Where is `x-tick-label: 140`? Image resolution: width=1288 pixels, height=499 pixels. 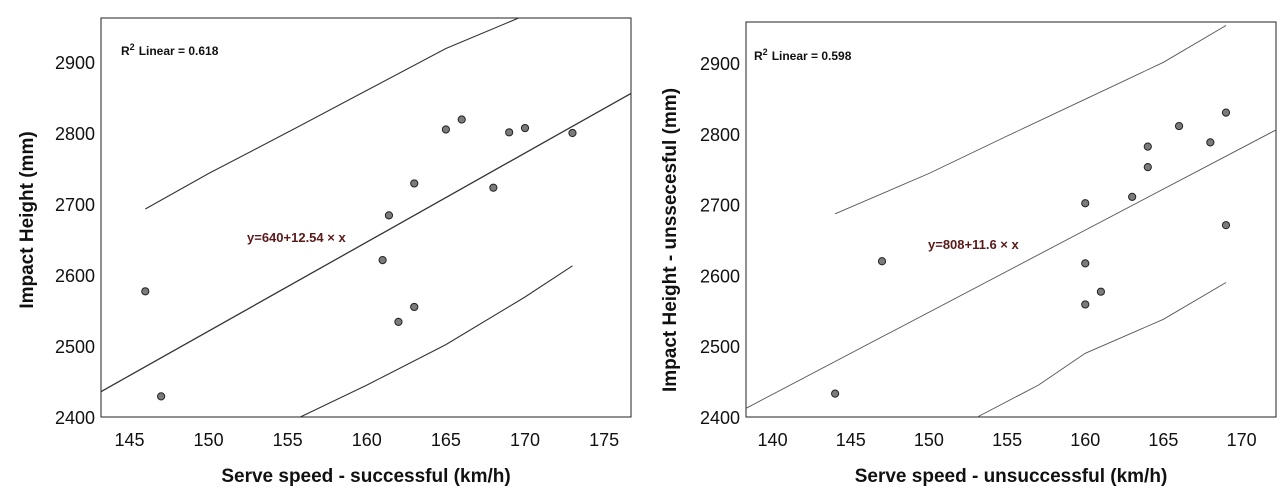 x-tick-label: 140 is located at coordinates (773, 440).